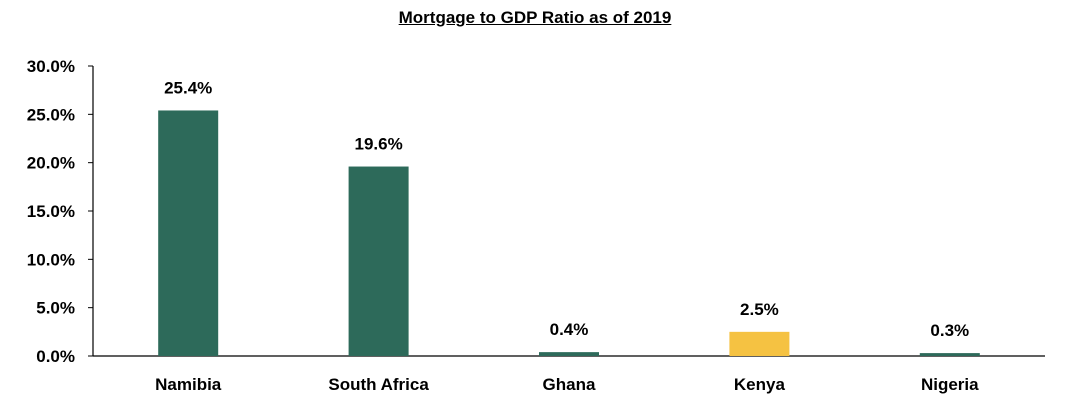  What do you see at coordinates (378, 261) in the screenshot?
I see `bar-south-africa` at bounding box center [378, 261].